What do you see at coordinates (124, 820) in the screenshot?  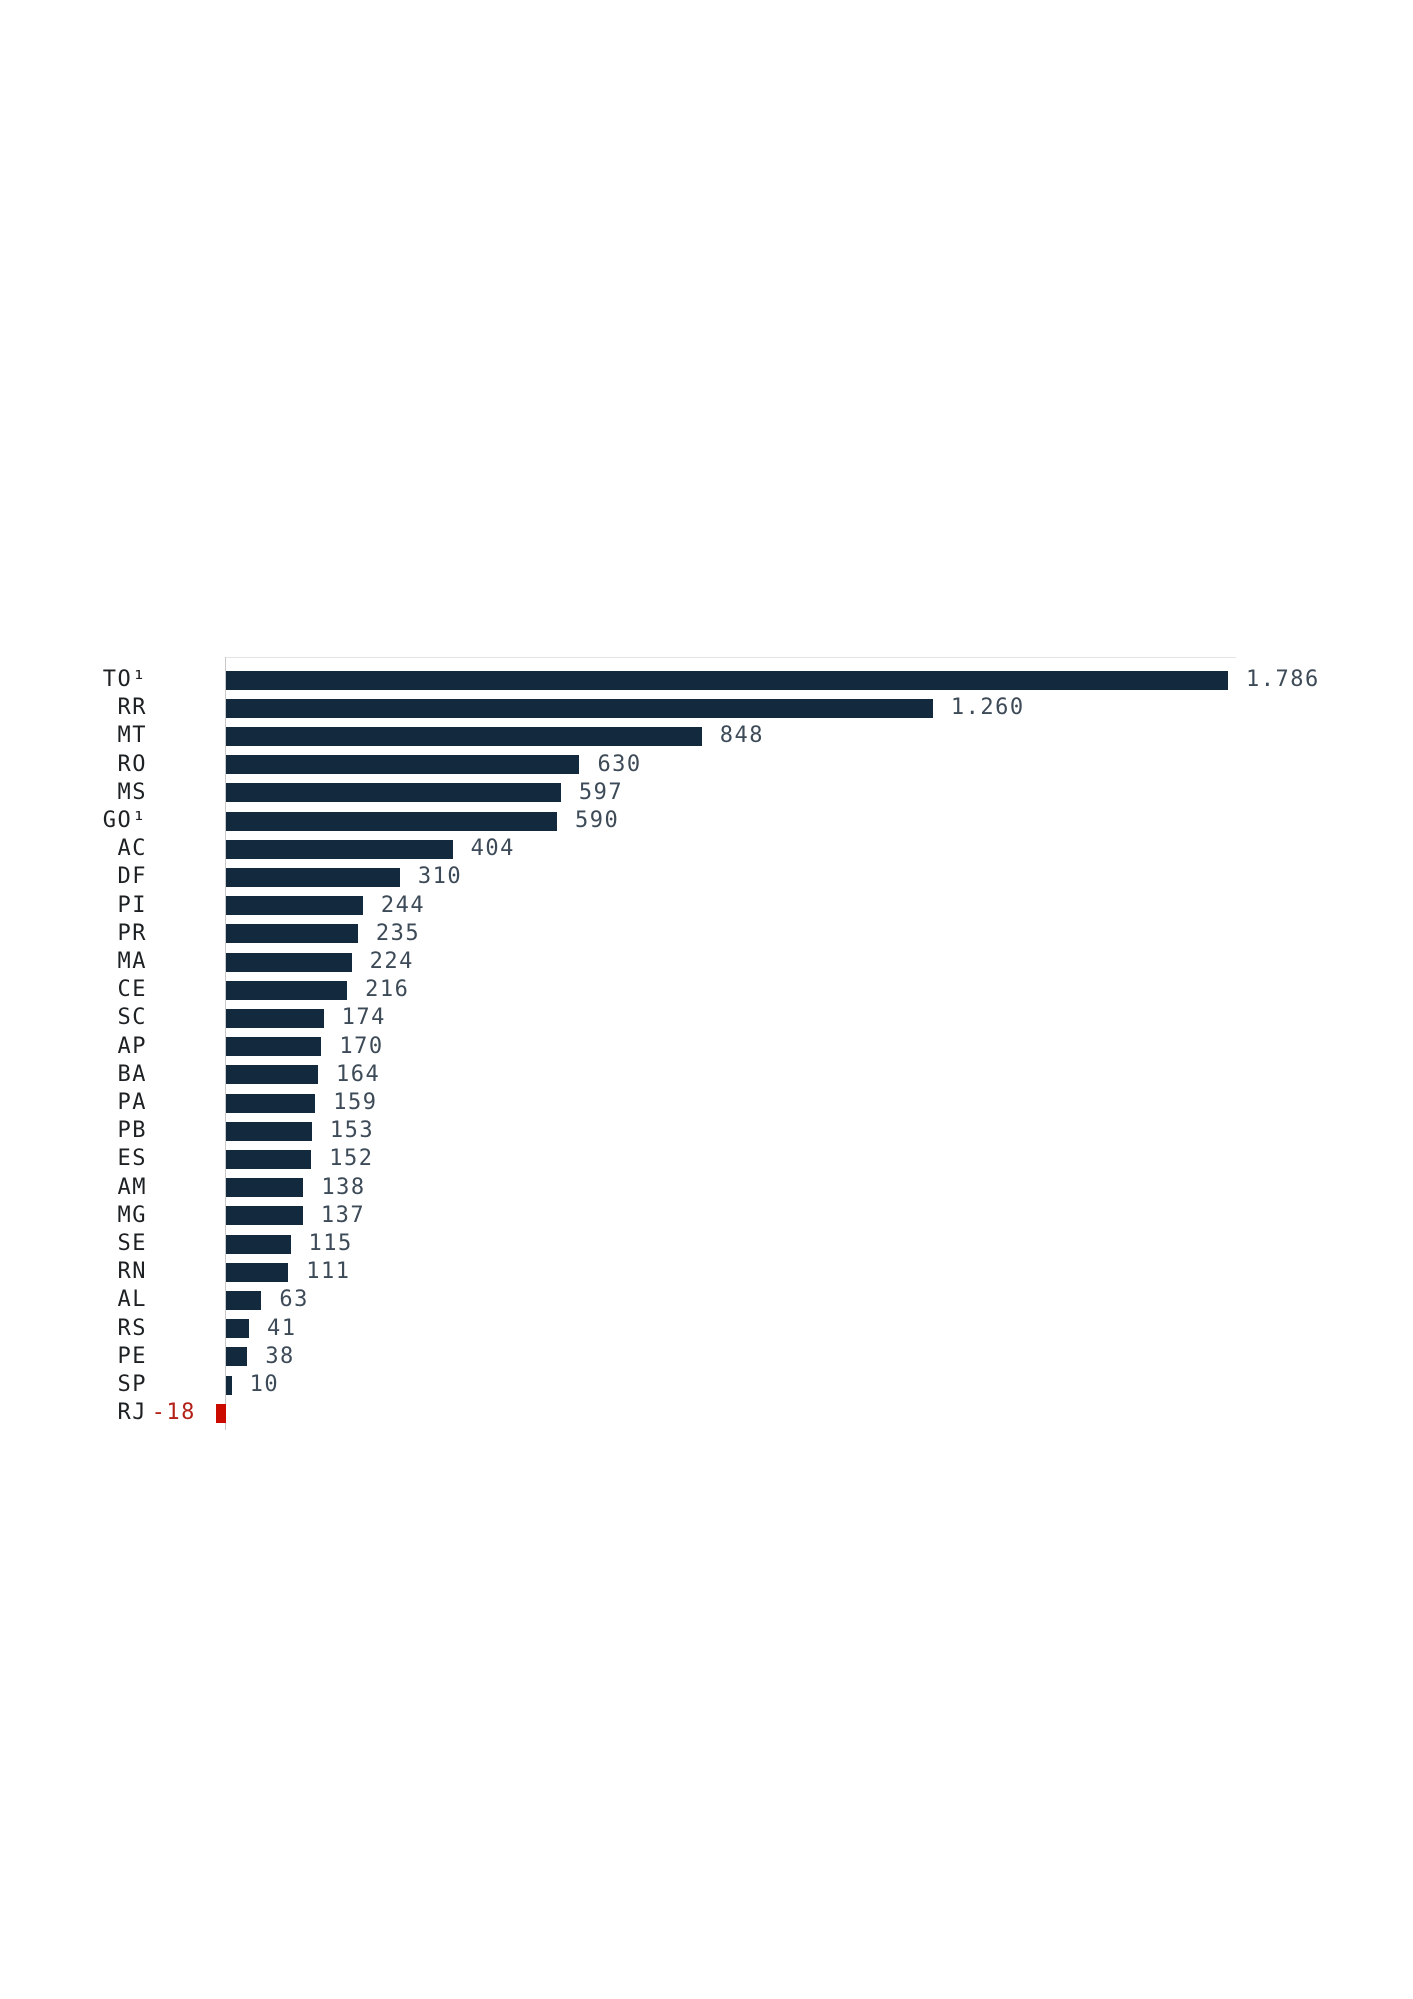 I see `category-label: GO¹` at bounding box center [124, 820].